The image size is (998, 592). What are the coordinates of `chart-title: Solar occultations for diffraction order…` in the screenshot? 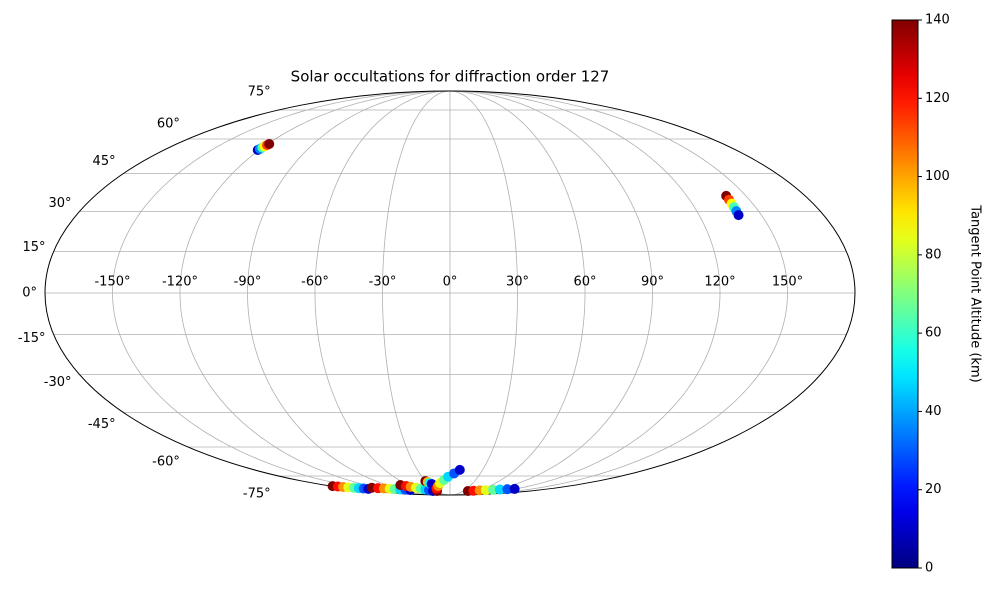 It's located at (450, 77).